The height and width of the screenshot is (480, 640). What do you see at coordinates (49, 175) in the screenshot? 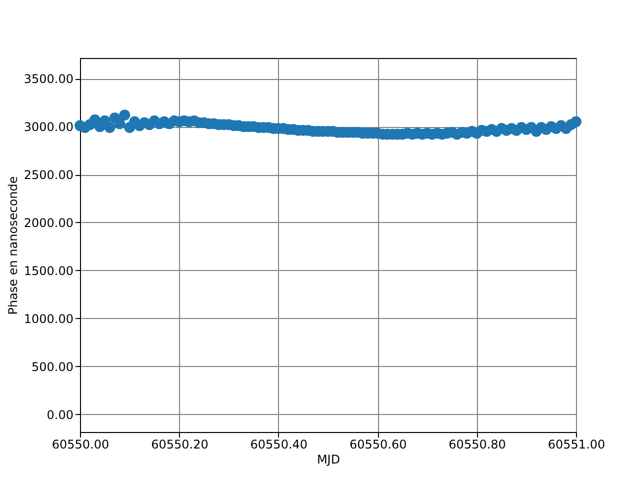
I see `y-tick-label: 2500.00` at bounding box center [49, 175].